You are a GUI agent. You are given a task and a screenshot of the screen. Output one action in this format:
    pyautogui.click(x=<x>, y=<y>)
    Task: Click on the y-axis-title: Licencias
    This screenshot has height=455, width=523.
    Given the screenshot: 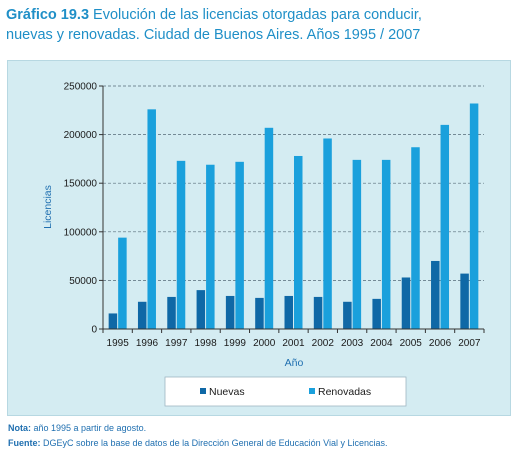 What is the action you would take?
    pyautogui.click(x=48, y=207)
    